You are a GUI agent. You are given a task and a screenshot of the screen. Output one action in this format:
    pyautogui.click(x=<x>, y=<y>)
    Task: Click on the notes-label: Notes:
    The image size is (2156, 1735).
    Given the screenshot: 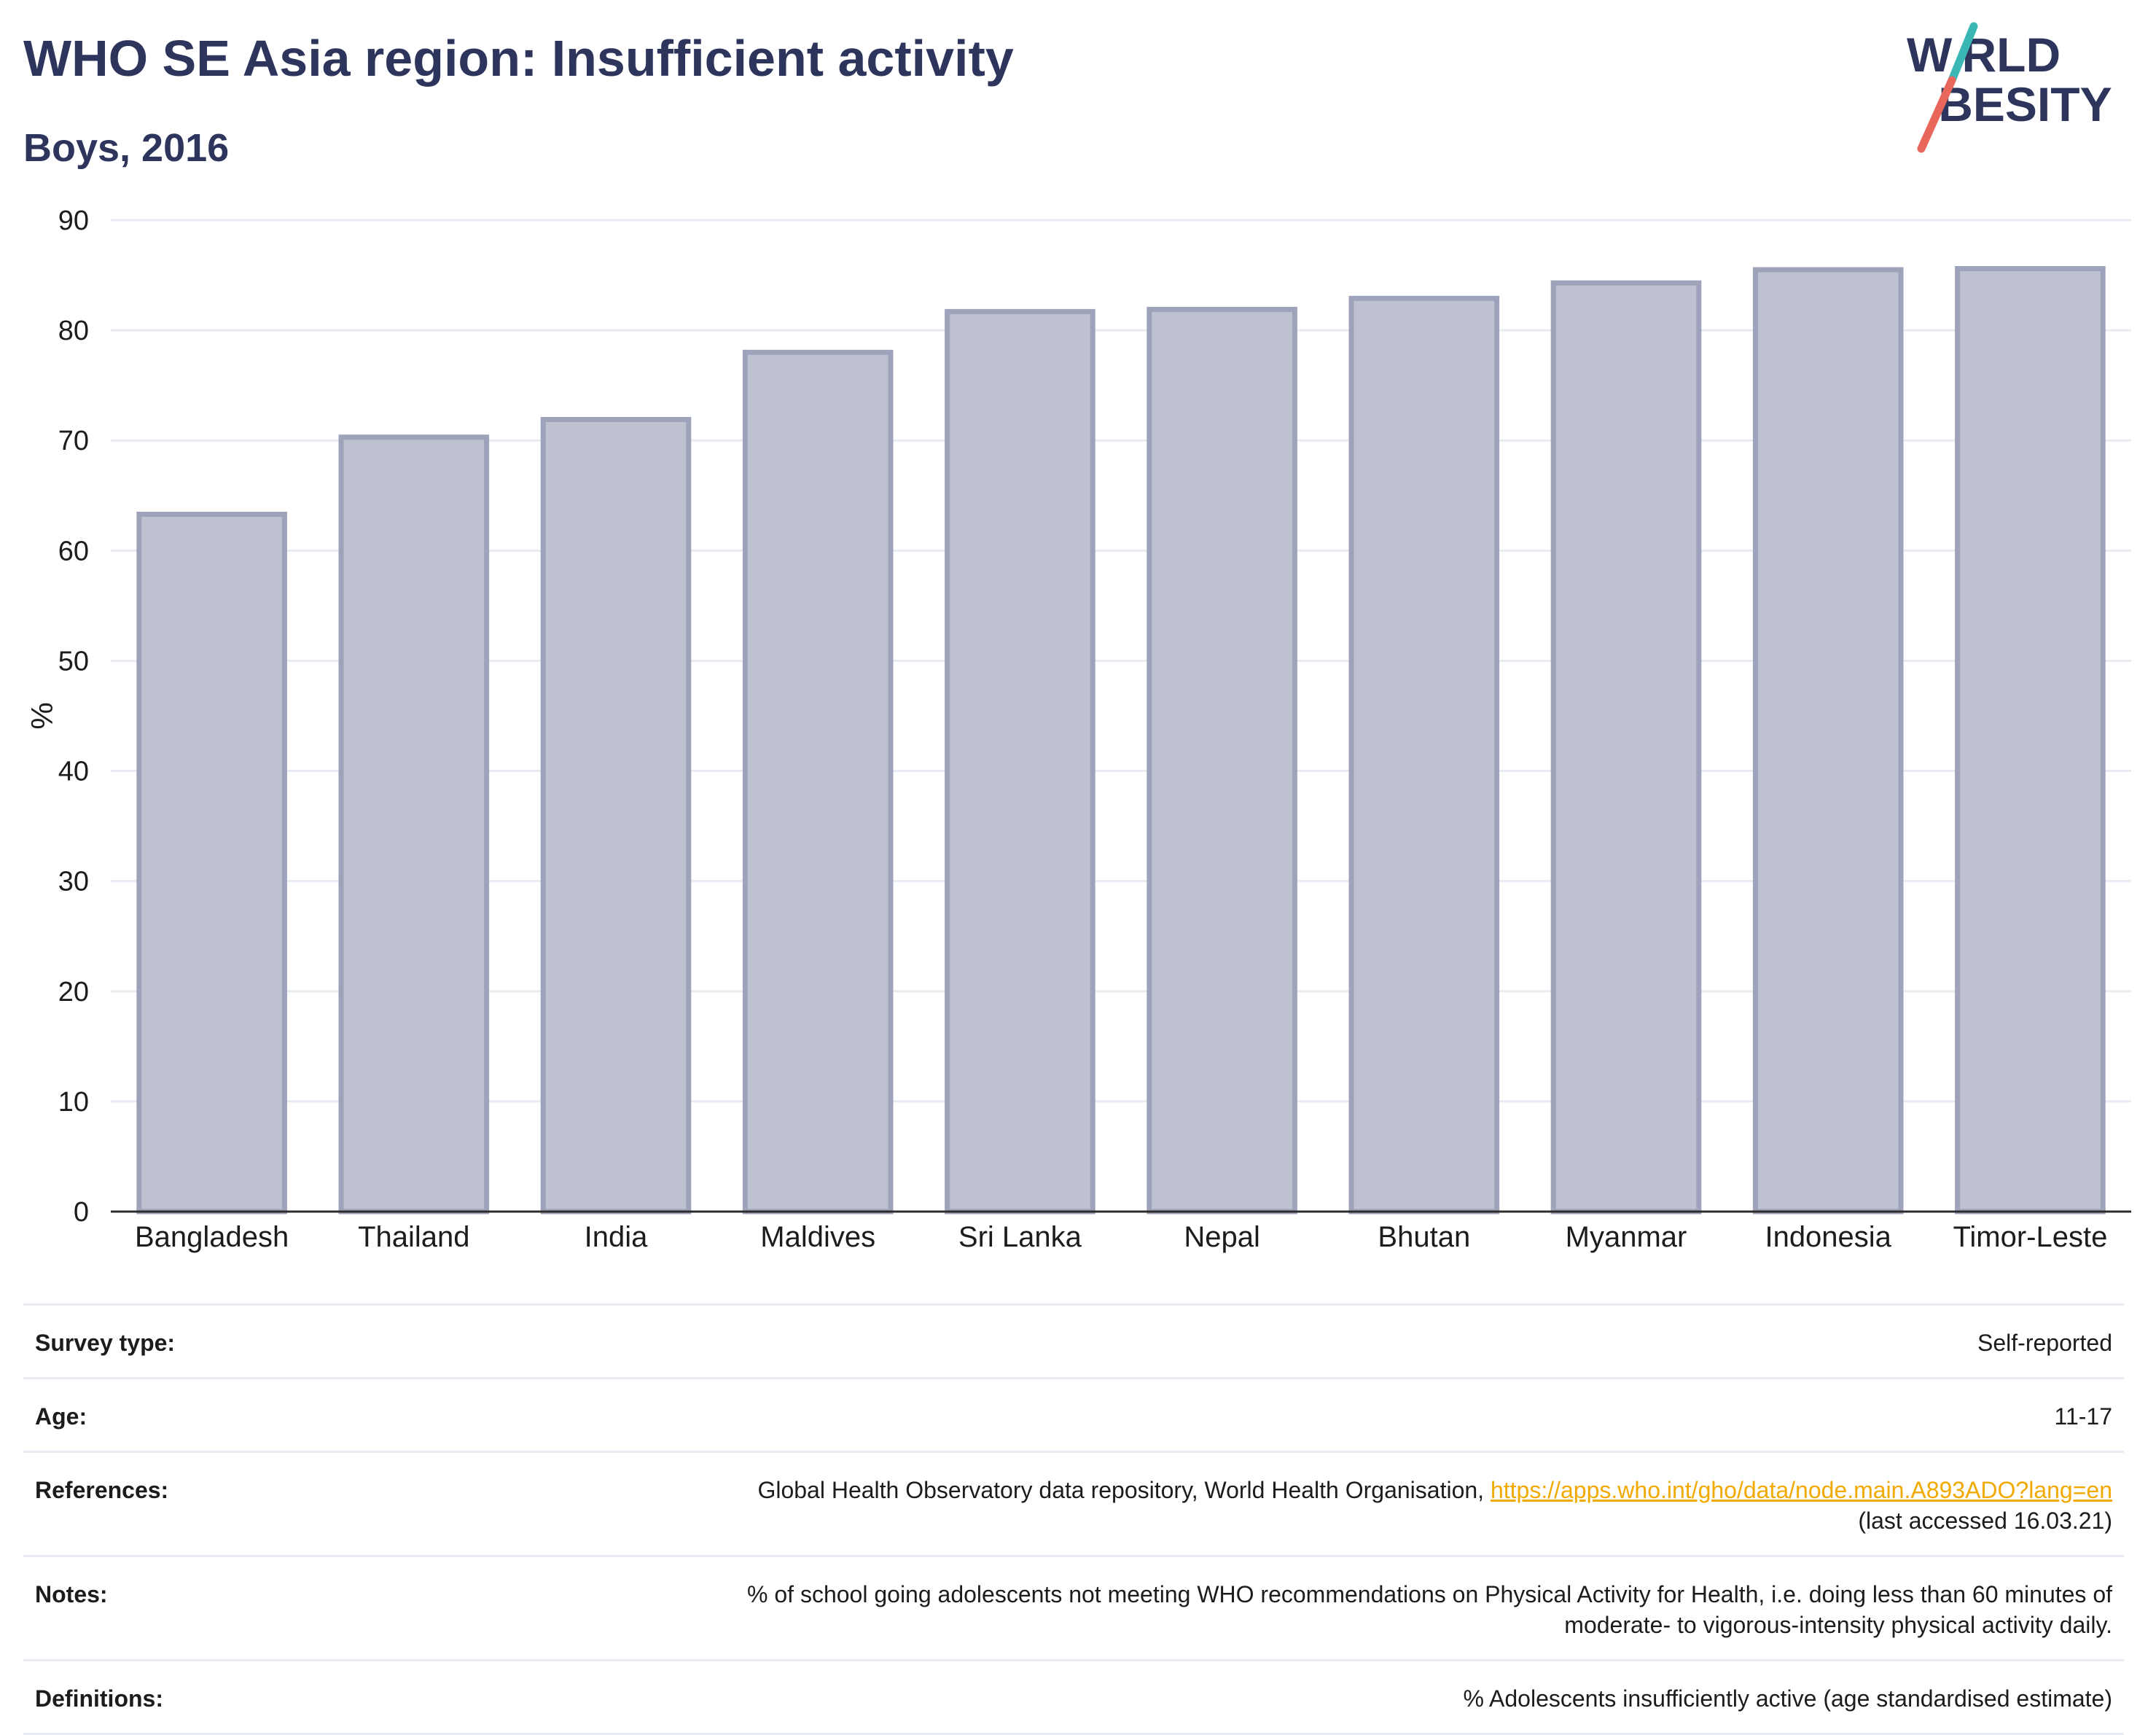 What is the action you would take?
    pyautogui.click(x=71, y=1594)
    